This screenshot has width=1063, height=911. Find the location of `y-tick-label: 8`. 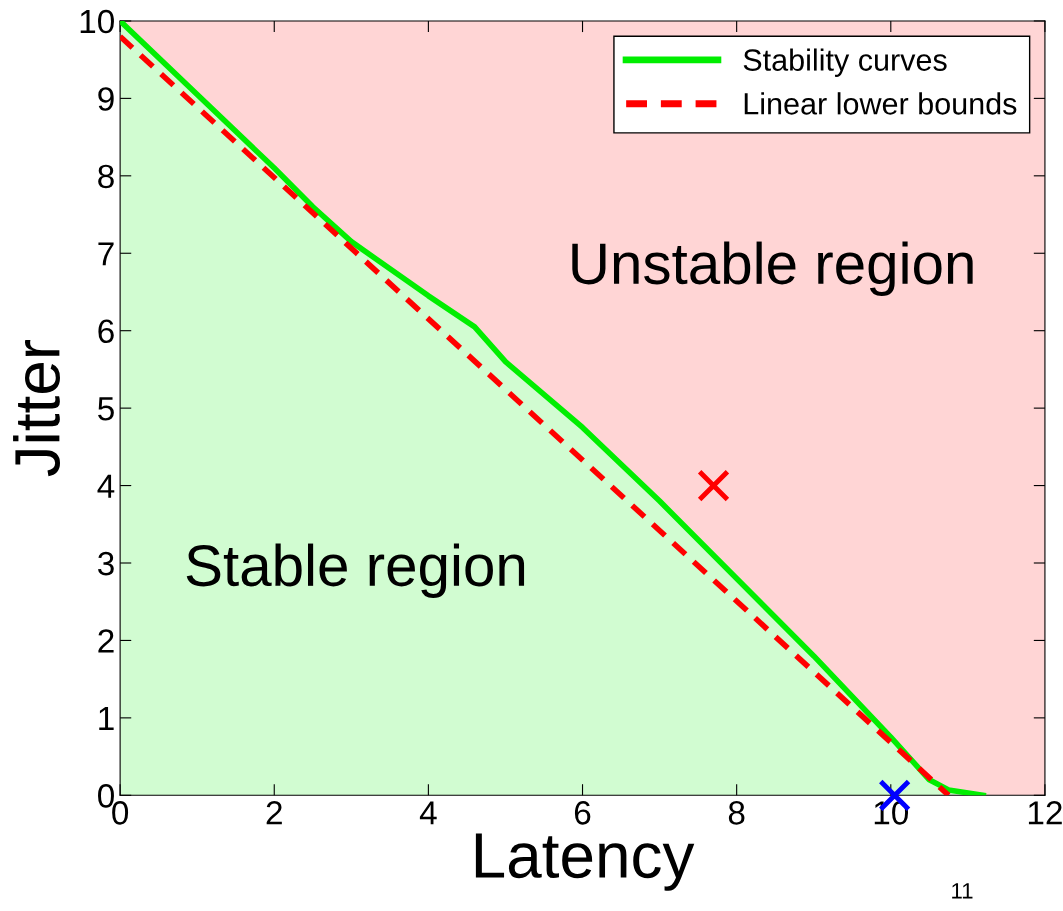

y-tick-label: 8 is located at coordinates (106, 176).